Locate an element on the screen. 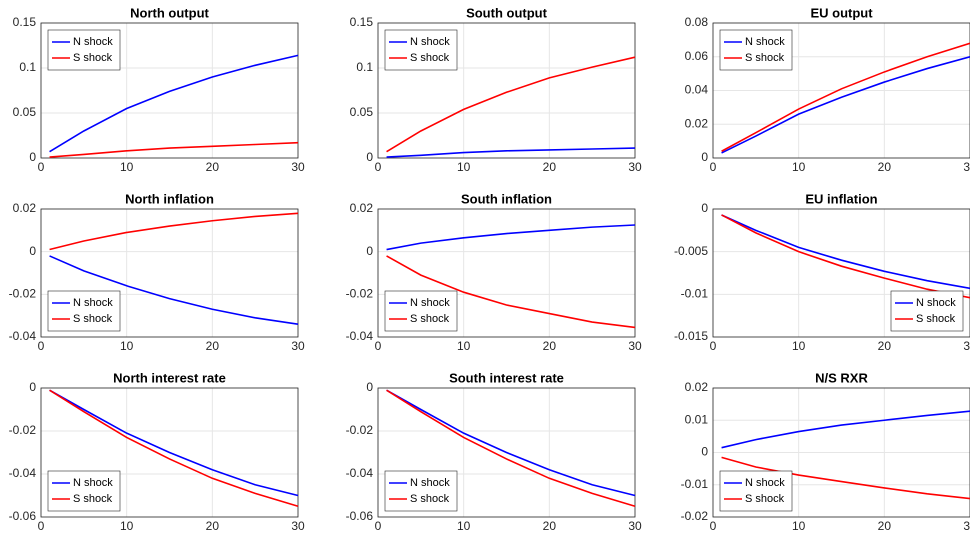 This screenshot has width=970, height=538. y-tick-label: 0.04 is located at coordinates (697, 90).